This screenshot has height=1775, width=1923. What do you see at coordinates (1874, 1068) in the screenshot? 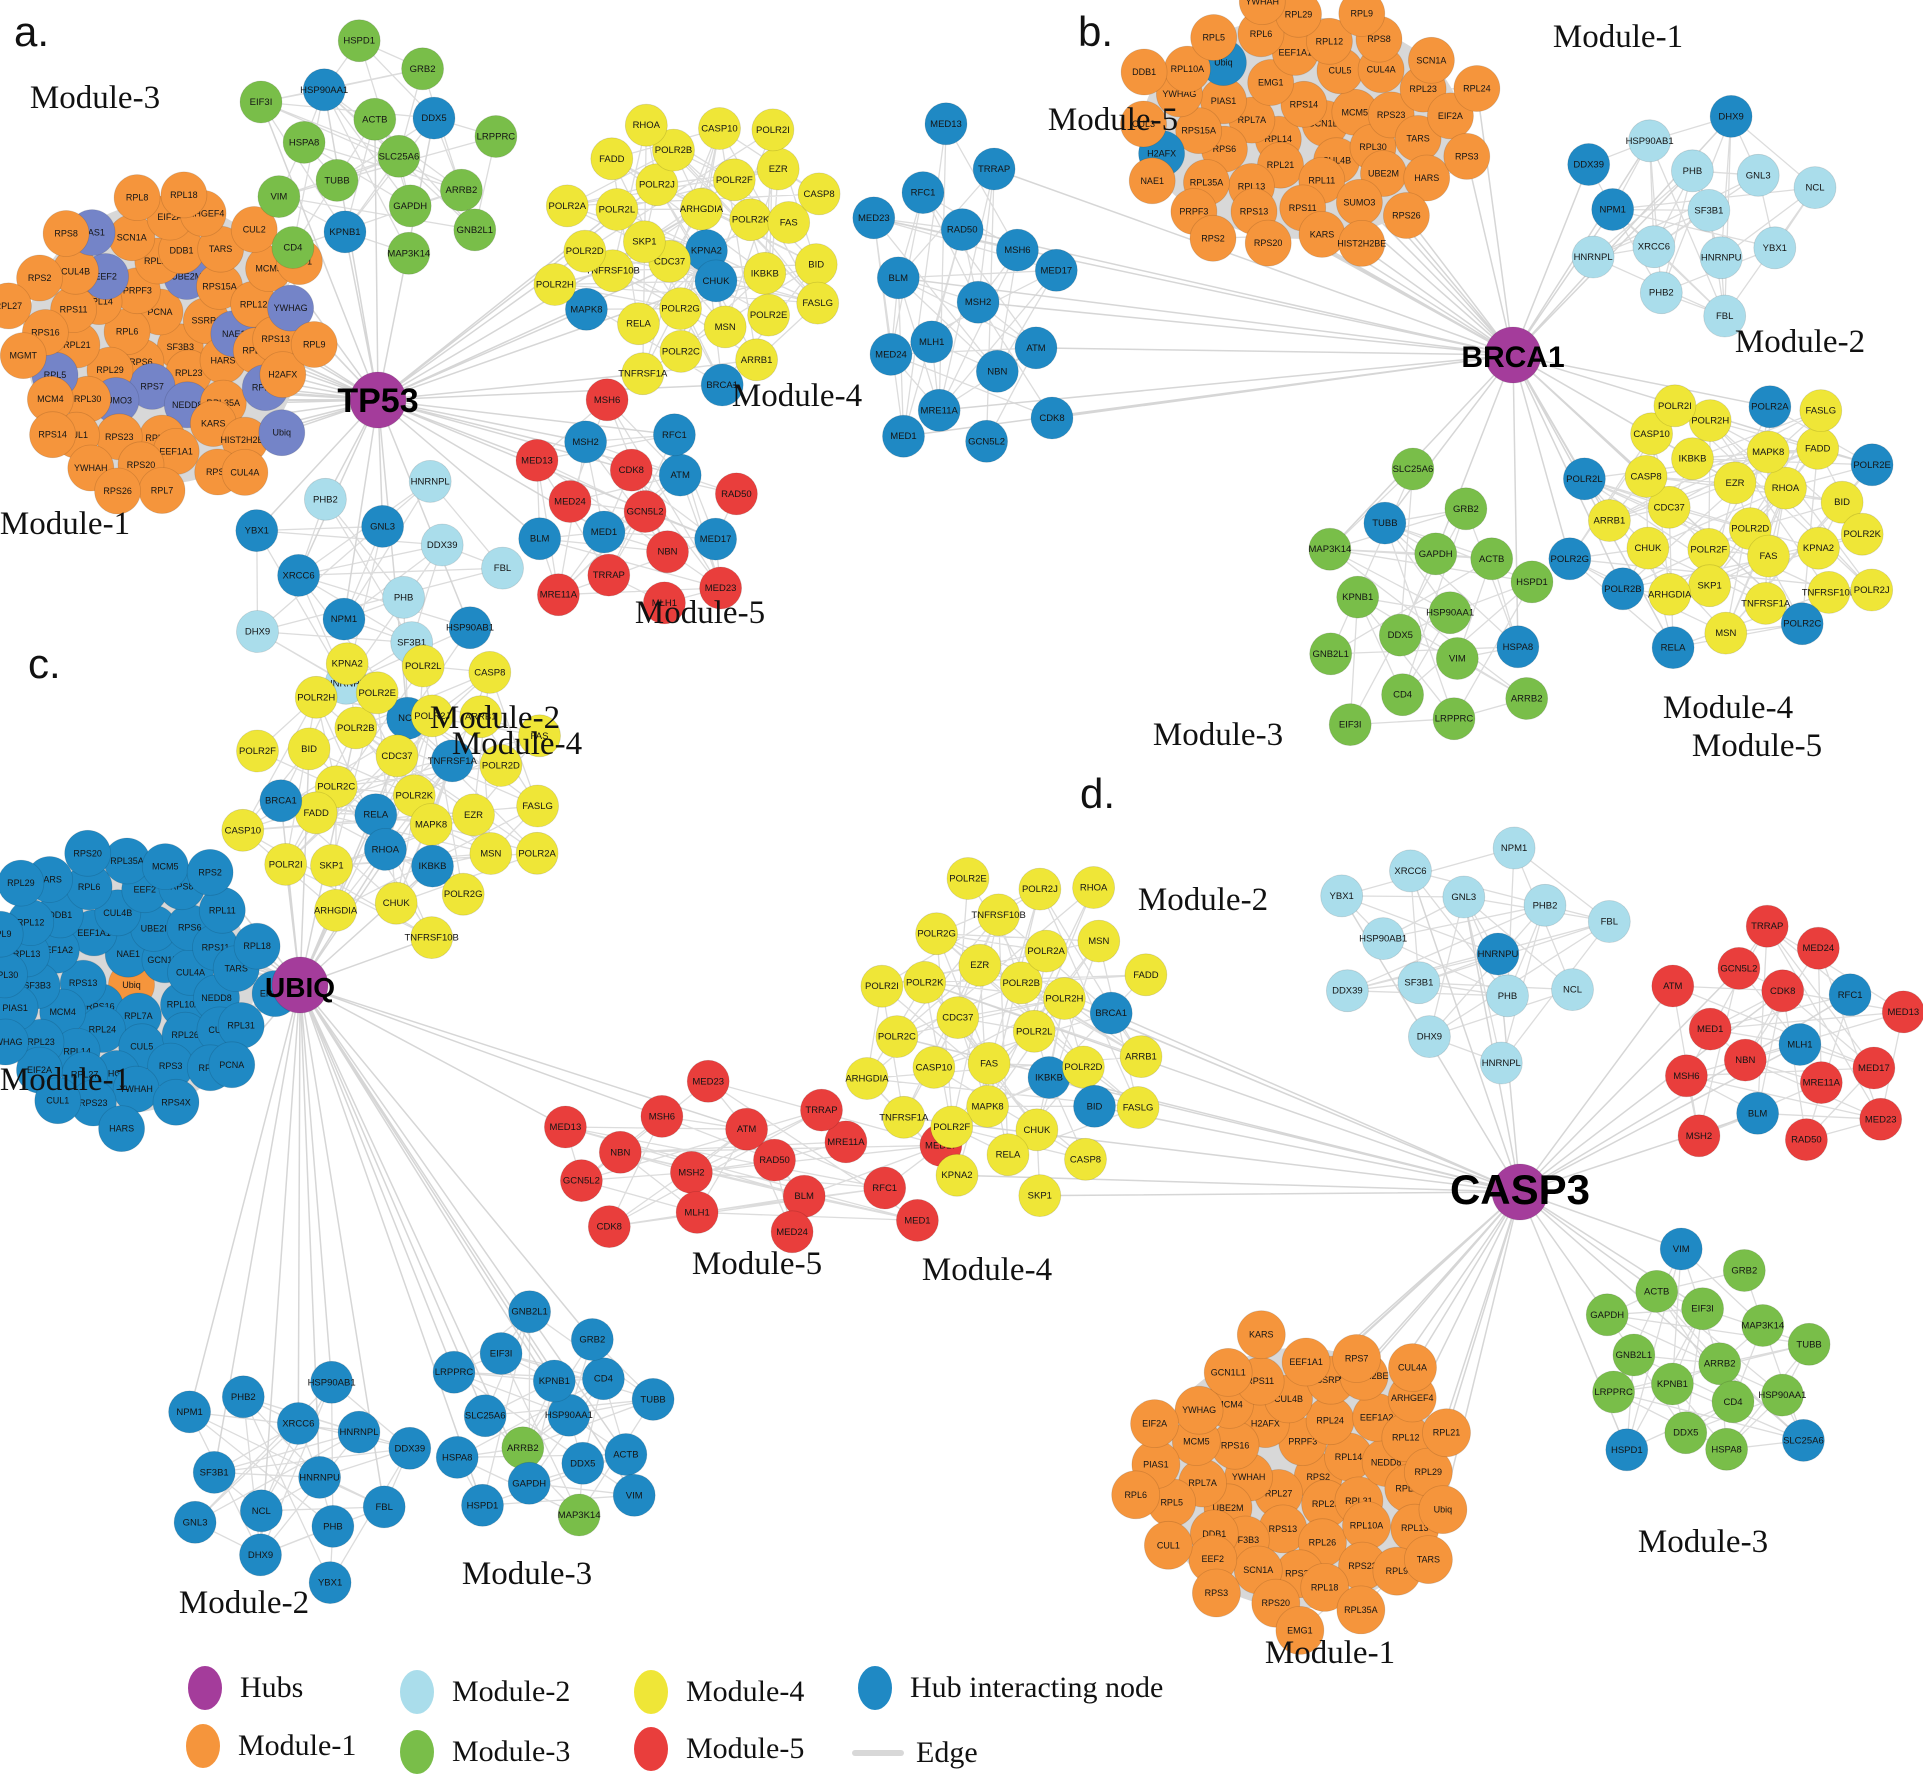
I see `svg-text: MED17` at bounding box center [1874, 1068].